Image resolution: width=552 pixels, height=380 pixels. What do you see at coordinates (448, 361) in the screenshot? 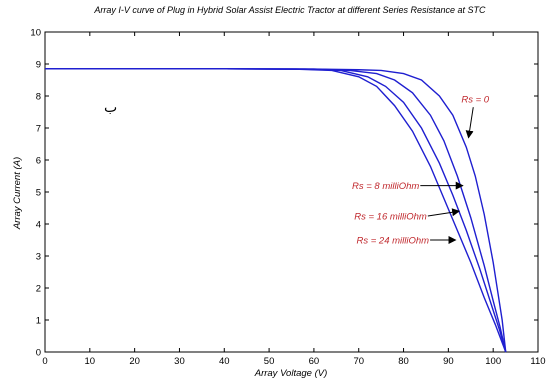
I see `x-tick-label: 90` at bounding box center [448, 361].